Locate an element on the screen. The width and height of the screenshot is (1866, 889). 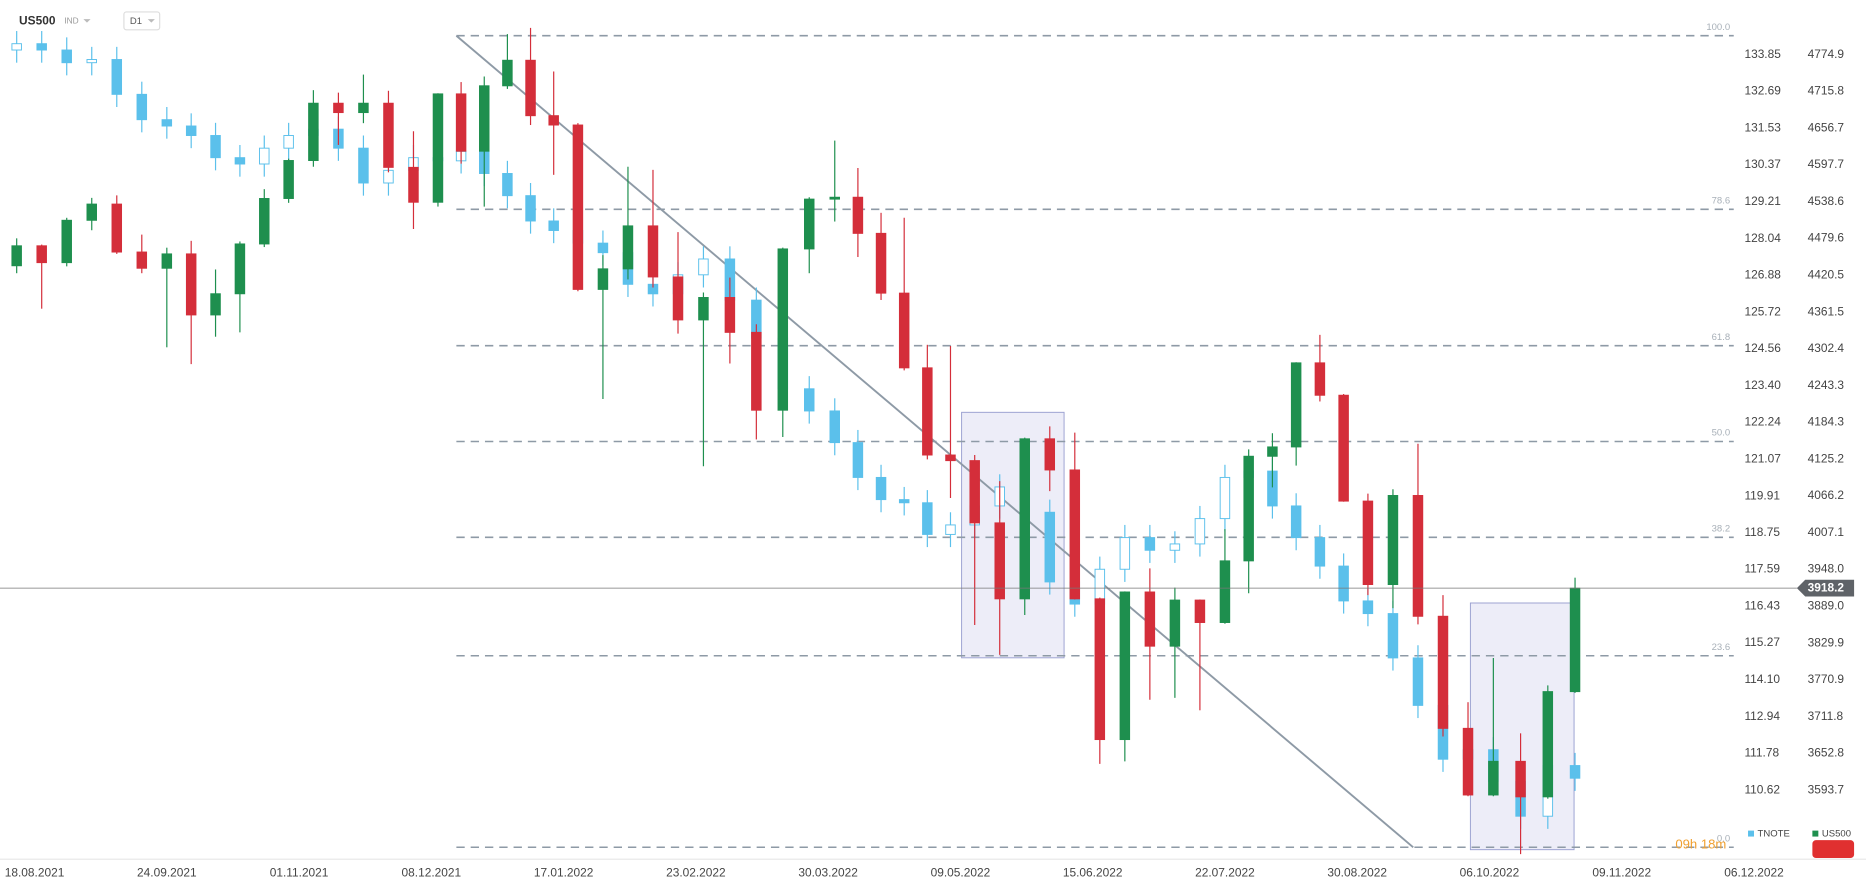
y-tick-label: 4007.1 is located at coordinates (1826, 532).